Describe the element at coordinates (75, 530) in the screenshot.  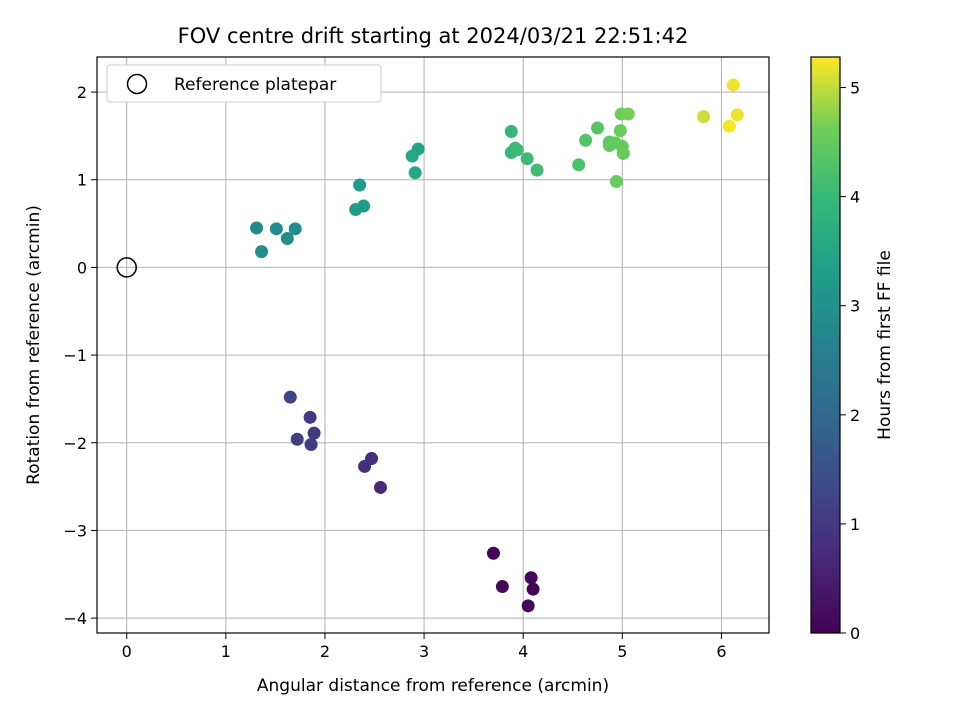
I see `y-tick-label: −3` at that location.